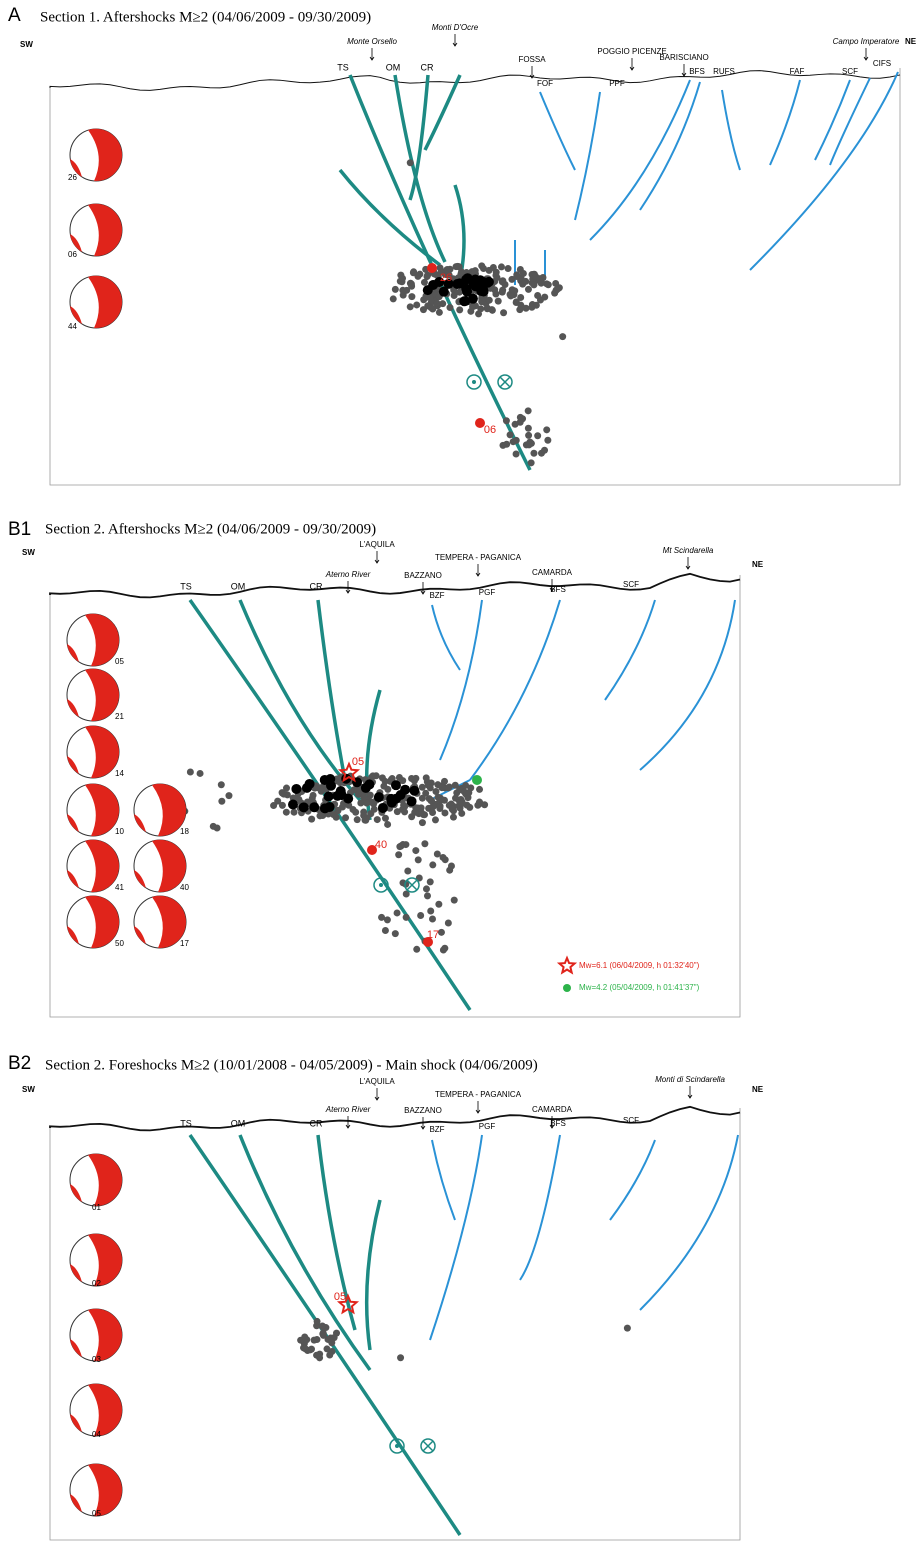 The image size is (918, 1546). What do you see at coordinates (119, 773) in the screenshot?
I see `mechanism-label: 14` at bounding box center [119, 773].